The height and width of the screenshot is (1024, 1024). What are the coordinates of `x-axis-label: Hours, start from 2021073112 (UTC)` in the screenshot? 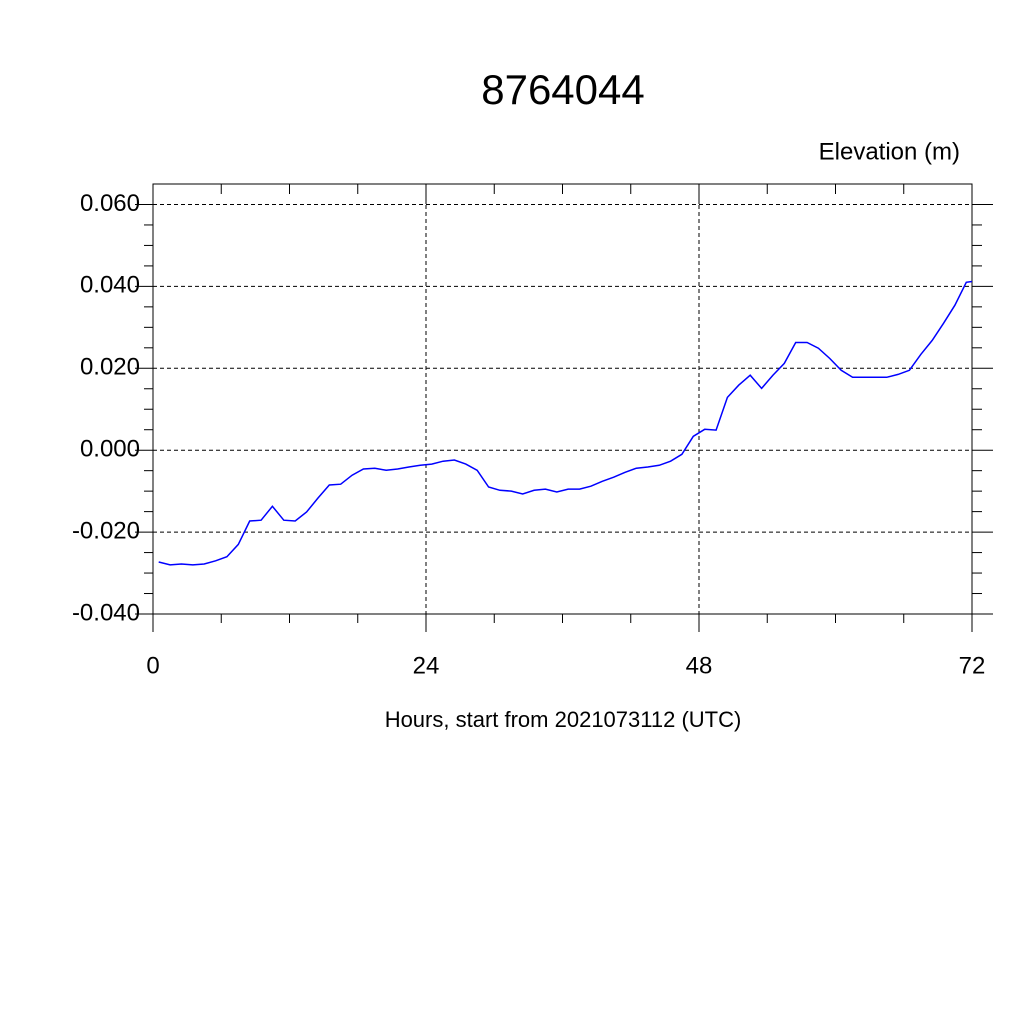 It's located at (563, 719).